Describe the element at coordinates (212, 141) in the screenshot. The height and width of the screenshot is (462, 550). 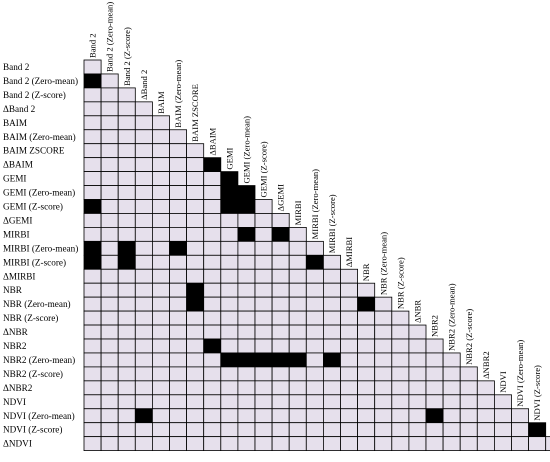
I see `column-label: ΔBAIM` at that location.